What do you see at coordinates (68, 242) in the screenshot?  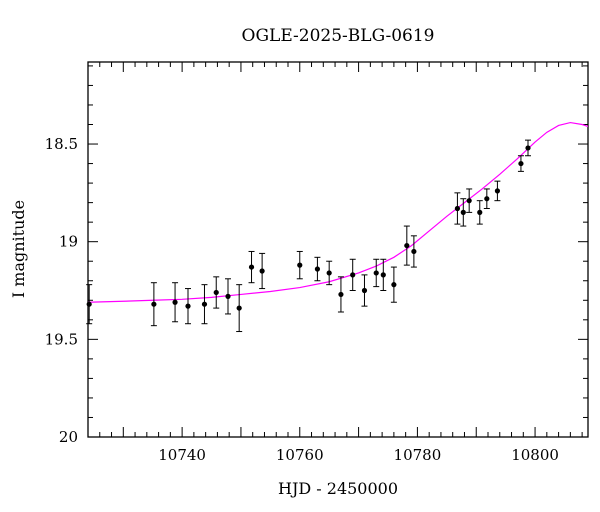 I see `y-tick-label: 19` at bounding box center [68, 242].